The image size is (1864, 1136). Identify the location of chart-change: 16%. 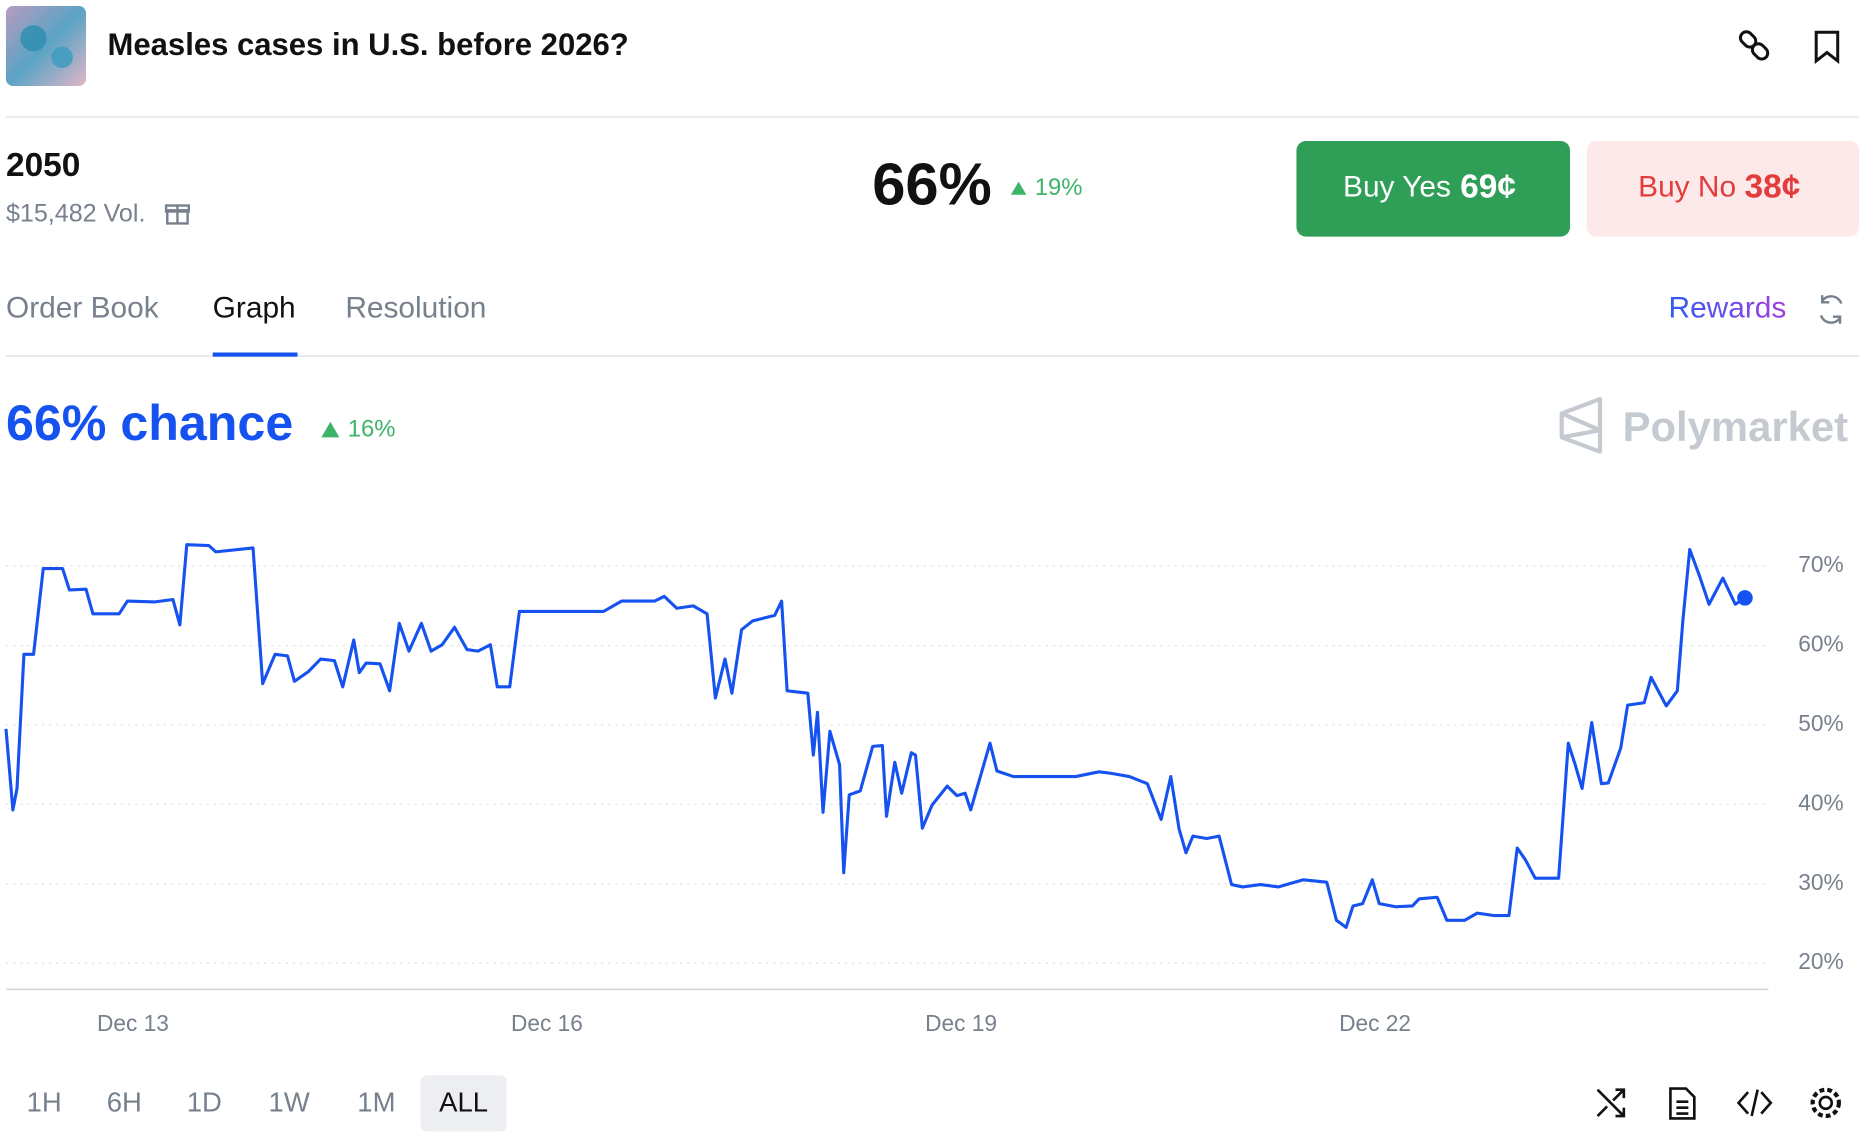
(372, 428).